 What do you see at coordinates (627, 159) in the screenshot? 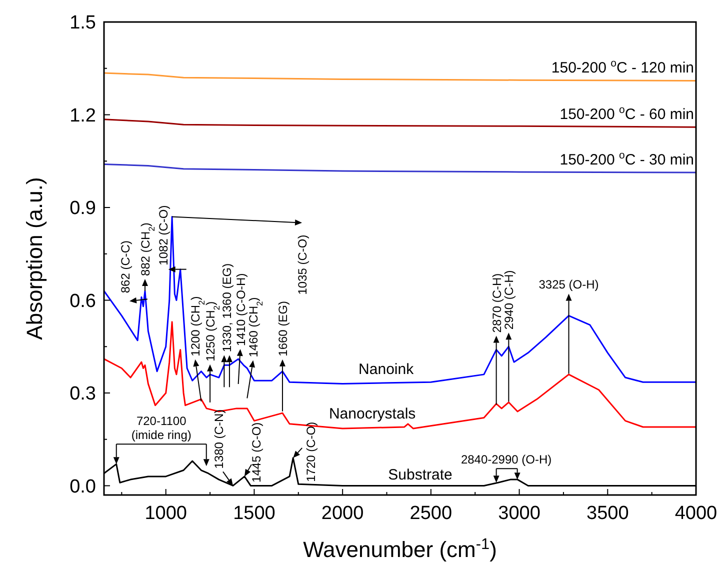
I see `series-label: 150-200 $^{o}$C - 30 min` at bounding box center [627, 159].